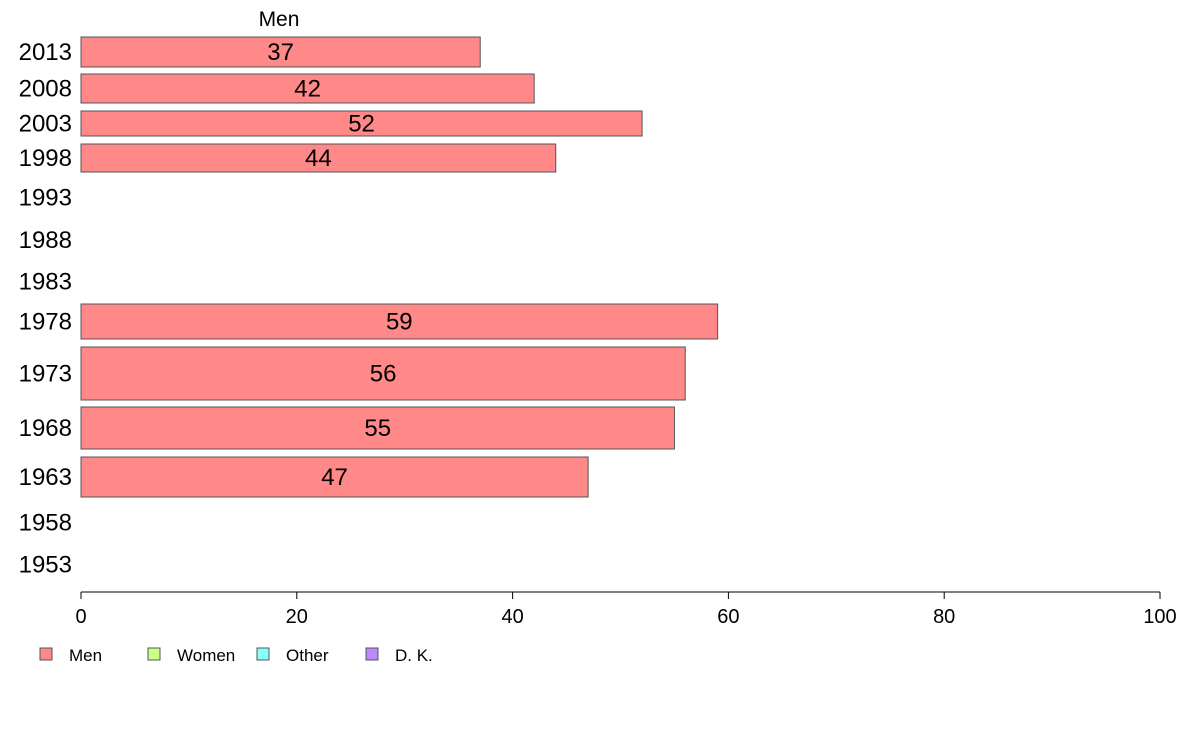  I want to click on bar-2008, so click(307, 88).